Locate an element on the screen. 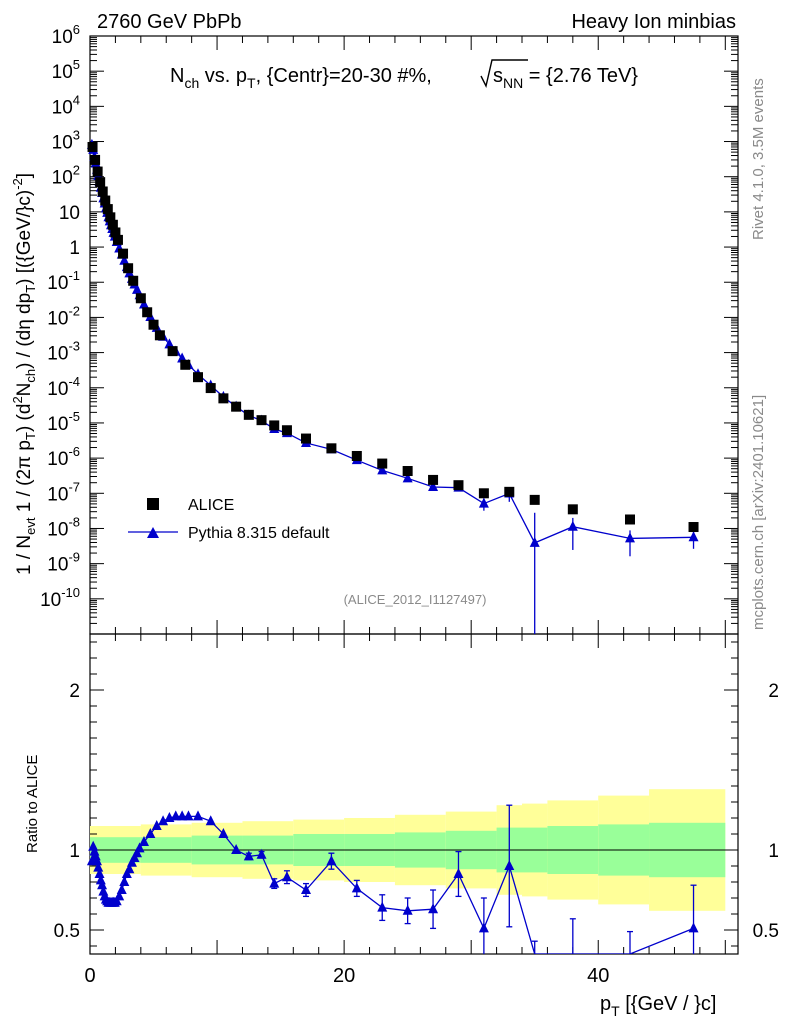  analysis-label: (ALICE_2012_I1127497) is located at coordinates (415, 599).